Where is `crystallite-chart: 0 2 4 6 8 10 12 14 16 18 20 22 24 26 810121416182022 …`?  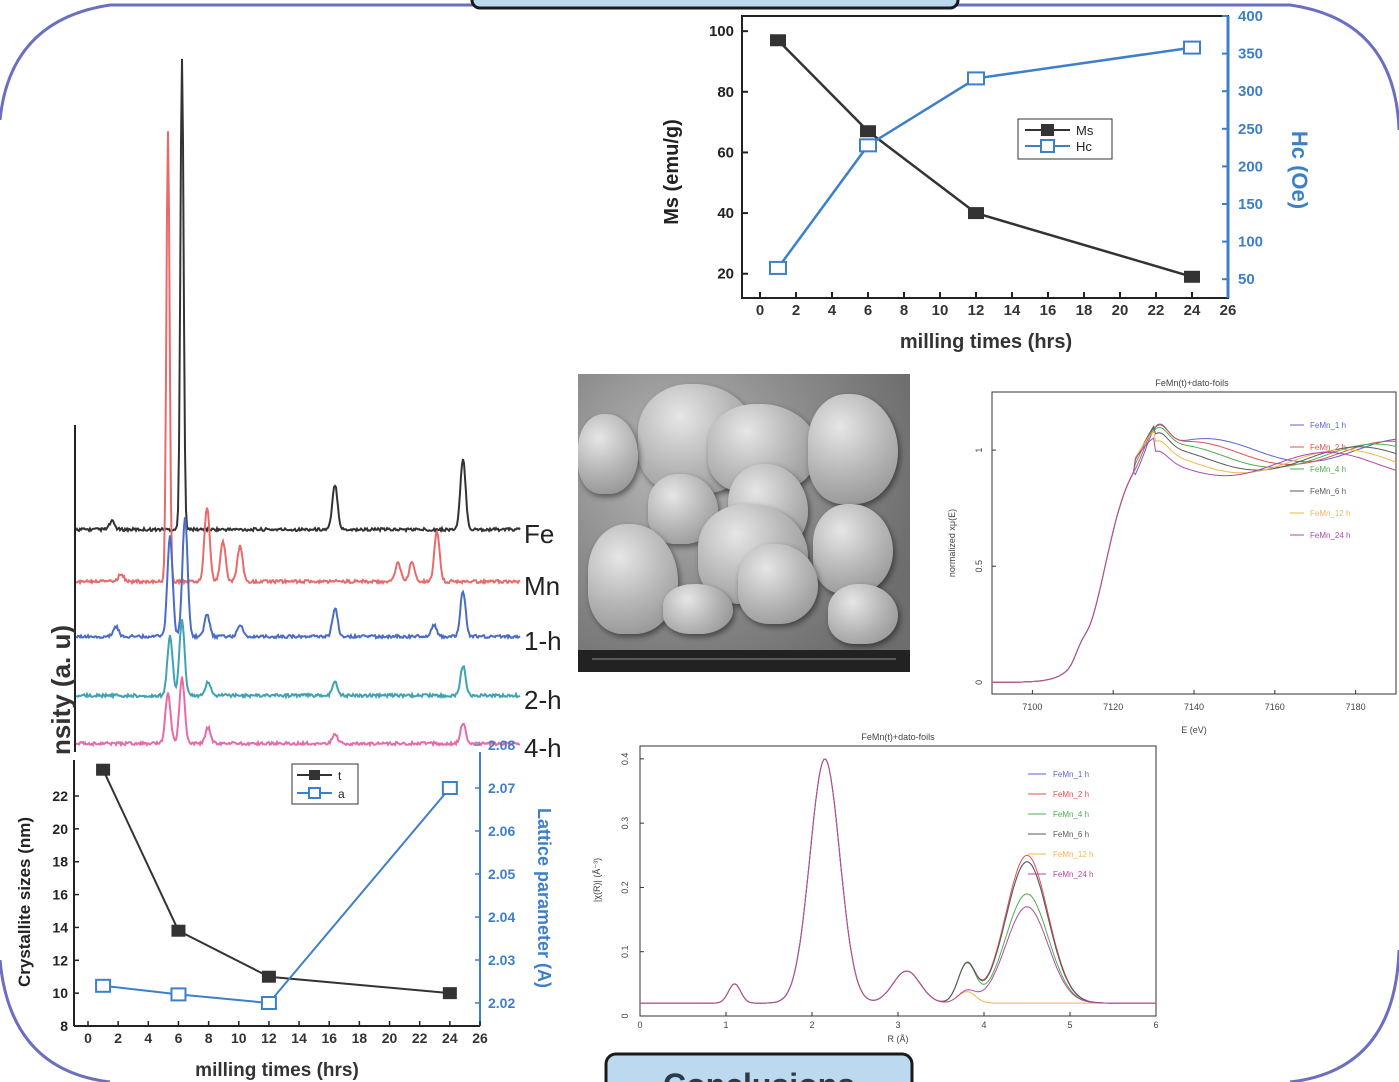 crystallite-chart: 0 2 4 6 8 10 12 14 16 18 20 22 24 26 810121416182022 … is located at coordinates (284, 909).